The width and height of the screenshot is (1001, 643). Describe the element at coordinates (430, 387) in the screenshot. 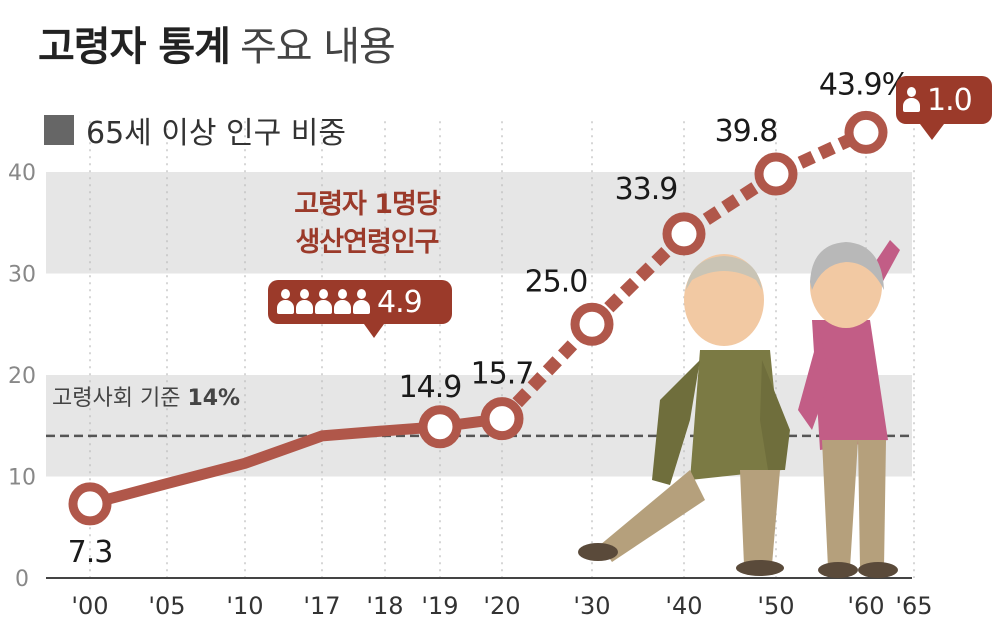

I see `data-label: 14.9` at that location.